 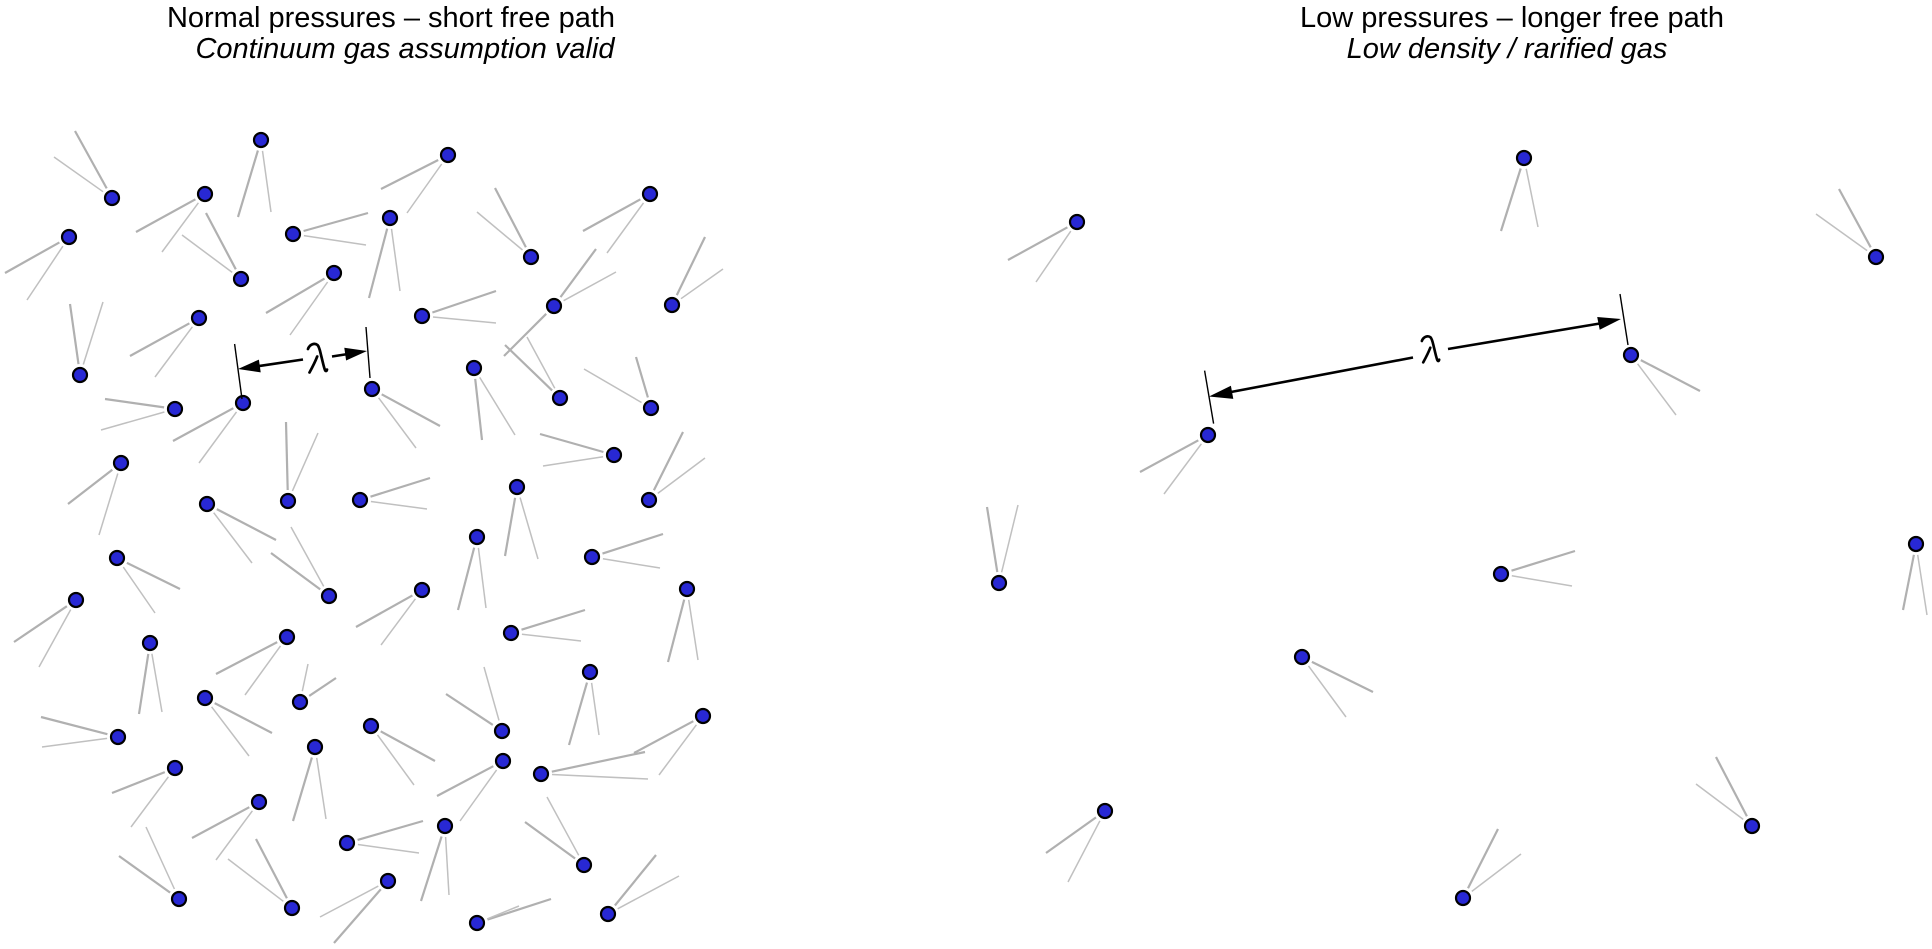 What do you see at coordinates (1512, 18) in the screenshot?
I see `svg-text:Low pressures – longer free pa: Low pressures – longer free path` at bounding box center [1512, 18].